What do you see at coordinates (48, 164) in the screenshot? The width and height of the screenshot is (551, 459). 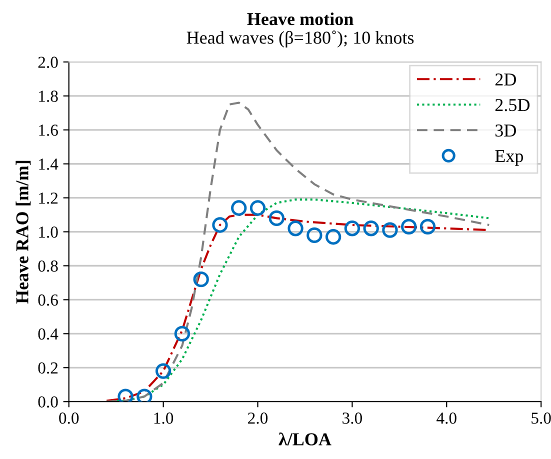 I see `y-tick-label: 1.4` at bounding box center [48, 164].